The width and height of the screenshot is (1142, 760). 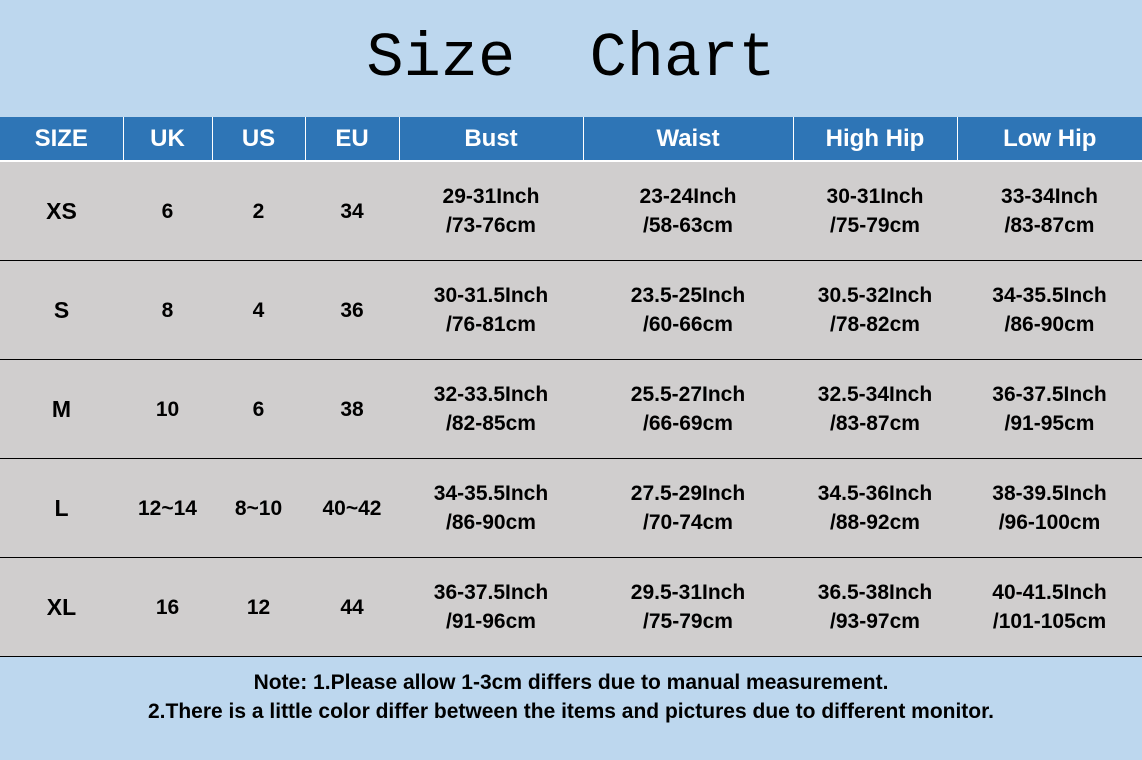 What do you see at coordinates (491, 225) in the screenshot?
I see `measure-cm: /73-76cm` at bounding box center [491, 225].